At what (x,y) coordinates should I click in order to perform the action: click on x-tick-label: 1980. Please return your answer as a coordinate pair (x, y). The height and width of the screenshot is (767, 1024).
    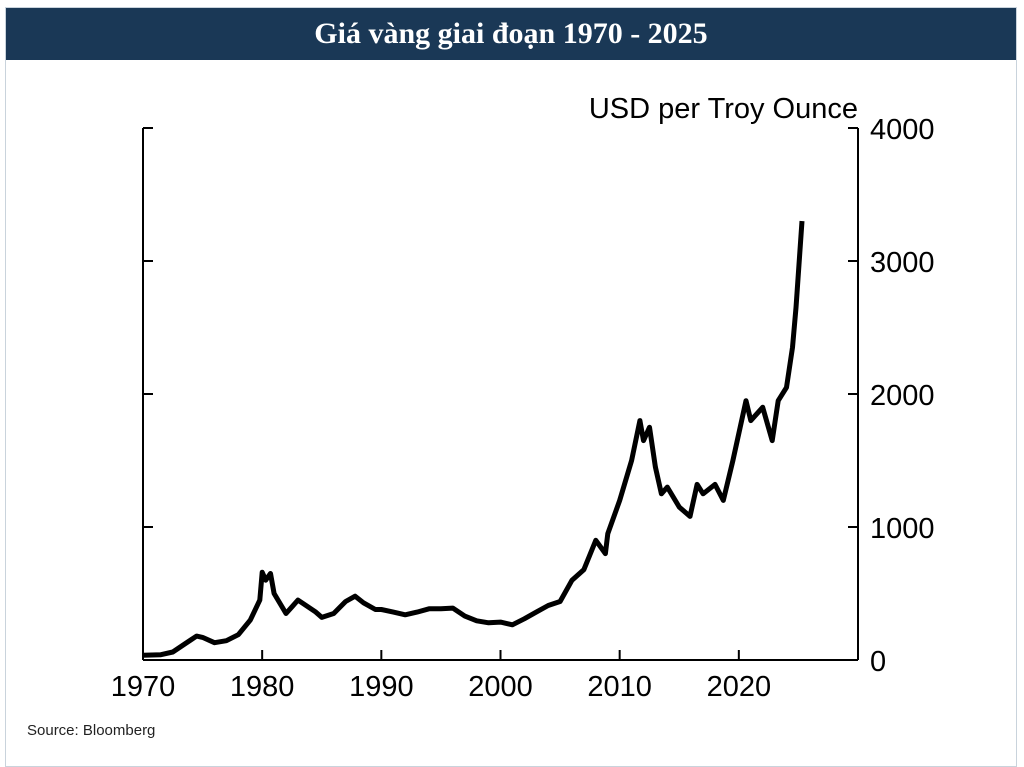
    Looking at the image, I should click on (262, 687).